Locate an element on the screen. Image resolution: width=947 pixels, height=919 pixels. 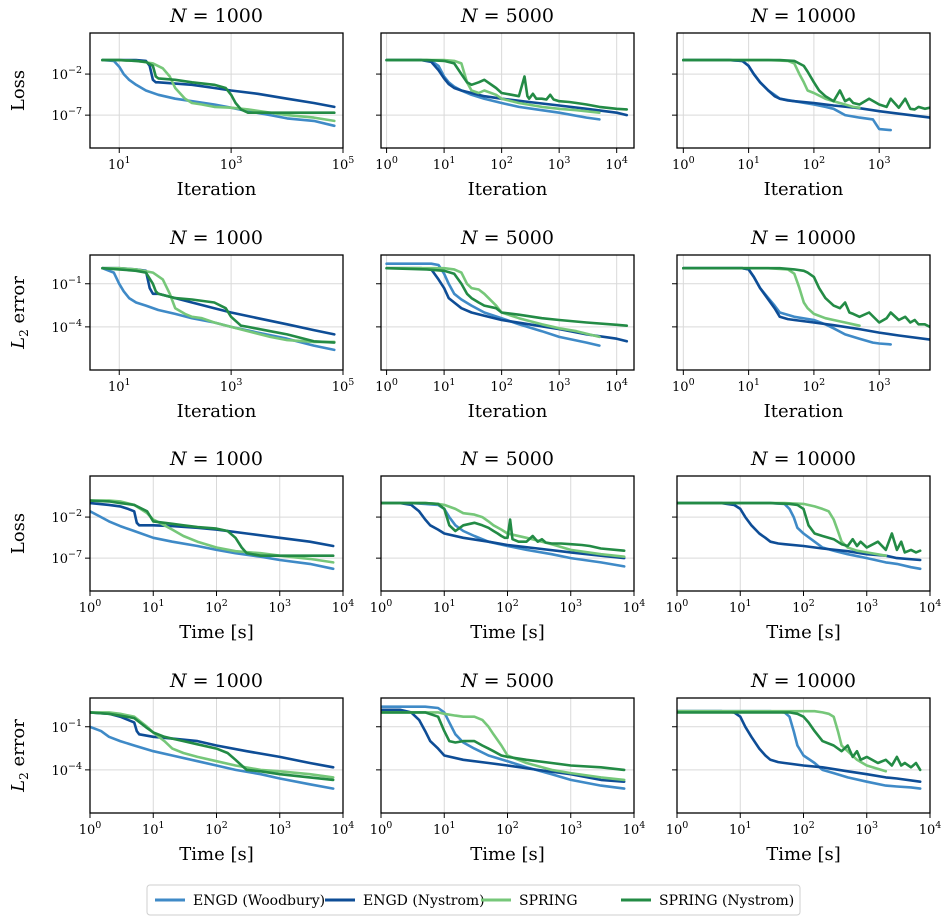
legend-box is located at coordinates (473, 900).